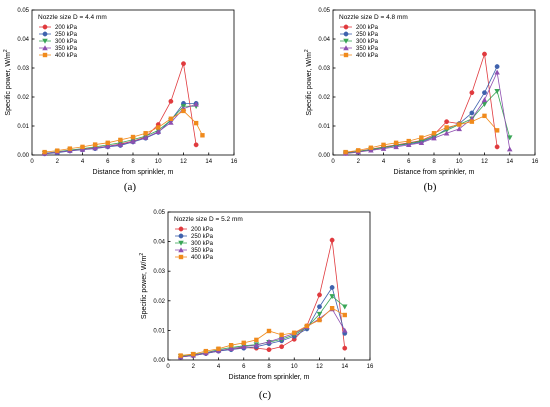 The image size is (550, 407). What do you see at coordinates (359, 162) in the screenshot?
I see `x-tick-label-b: 2` at bounding box center [359, 162].